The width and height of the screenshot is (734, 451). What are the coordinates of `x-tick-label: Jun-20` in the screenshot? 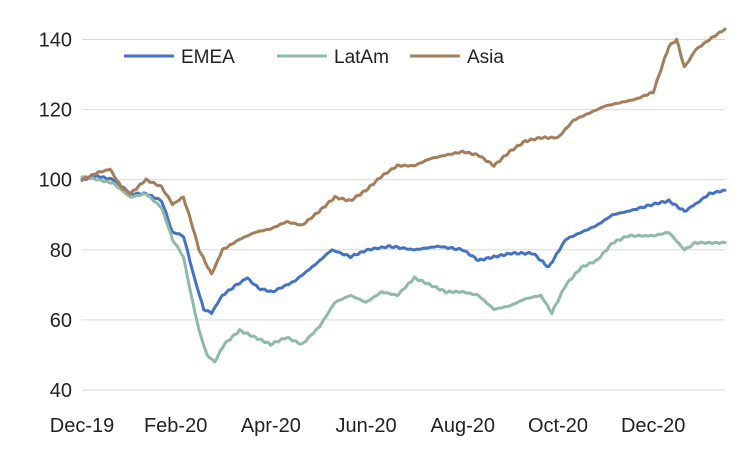 It's located at (365, 426).